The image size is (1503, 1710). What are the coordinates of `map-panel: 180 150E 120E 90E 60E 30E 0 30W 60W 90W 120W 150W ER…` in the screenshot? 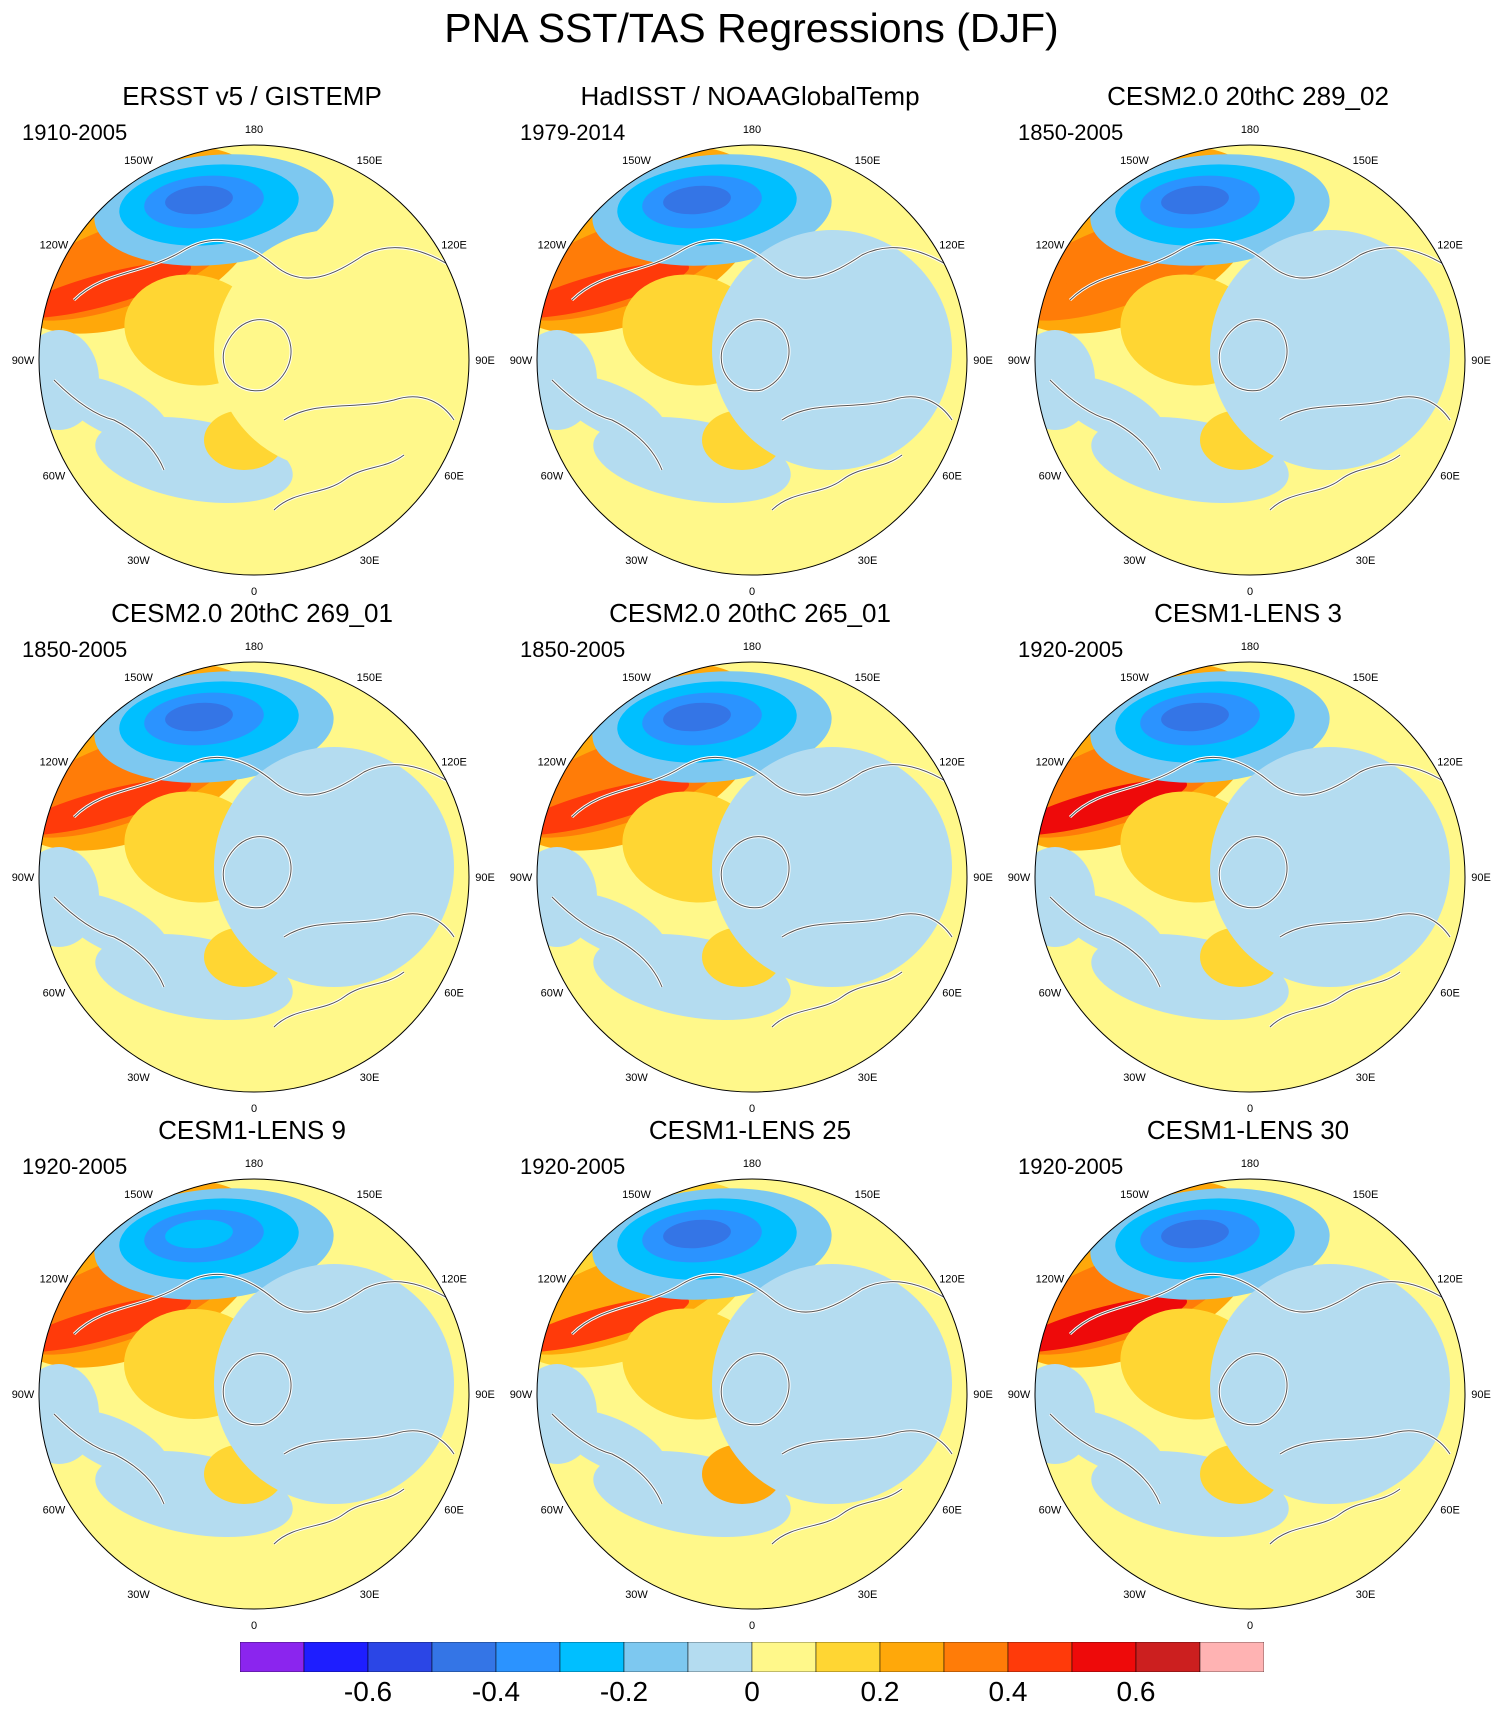 It's located at (253, 339).